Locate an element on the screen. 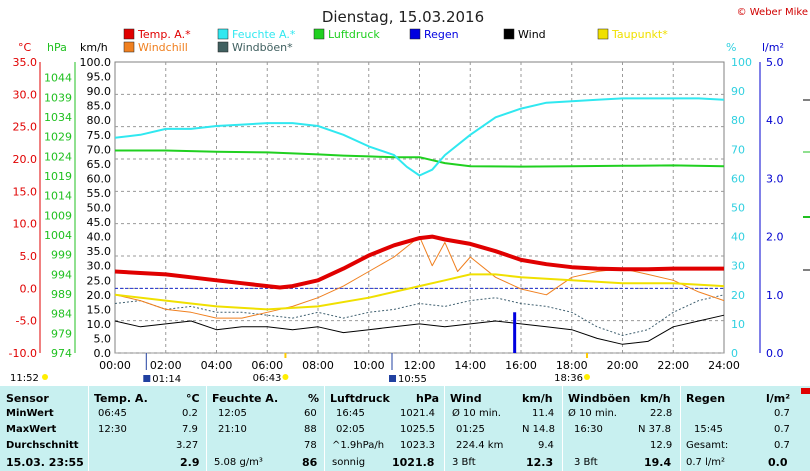 The width and height of the screenshot is (810, 471). series-line-temp-a is located at coordinates (419, 262).